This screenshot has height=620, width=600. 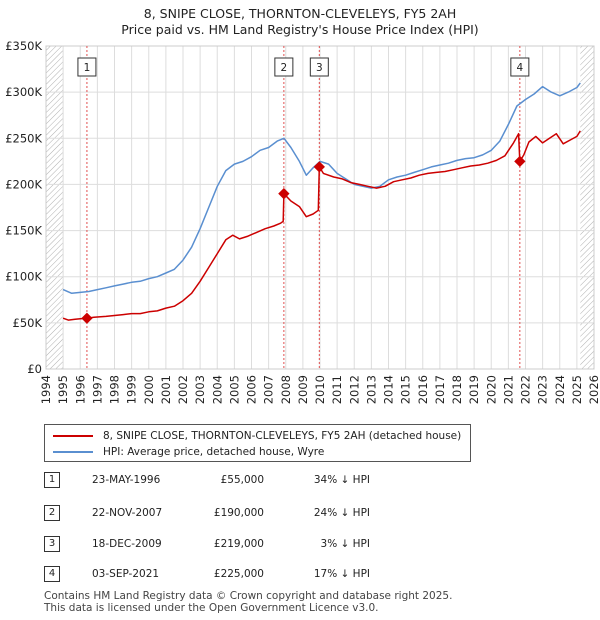 What do you see at coordinates (80, 389) in the screenshot?
I see `x-tick-label: 1996` at bounding box center [80, 389].